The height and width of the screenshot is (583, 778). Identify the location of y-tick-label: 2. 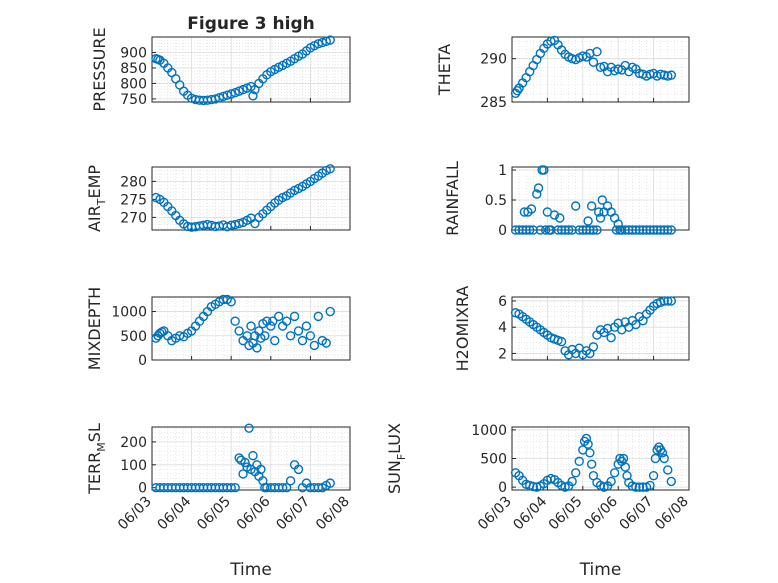
(502, 354).